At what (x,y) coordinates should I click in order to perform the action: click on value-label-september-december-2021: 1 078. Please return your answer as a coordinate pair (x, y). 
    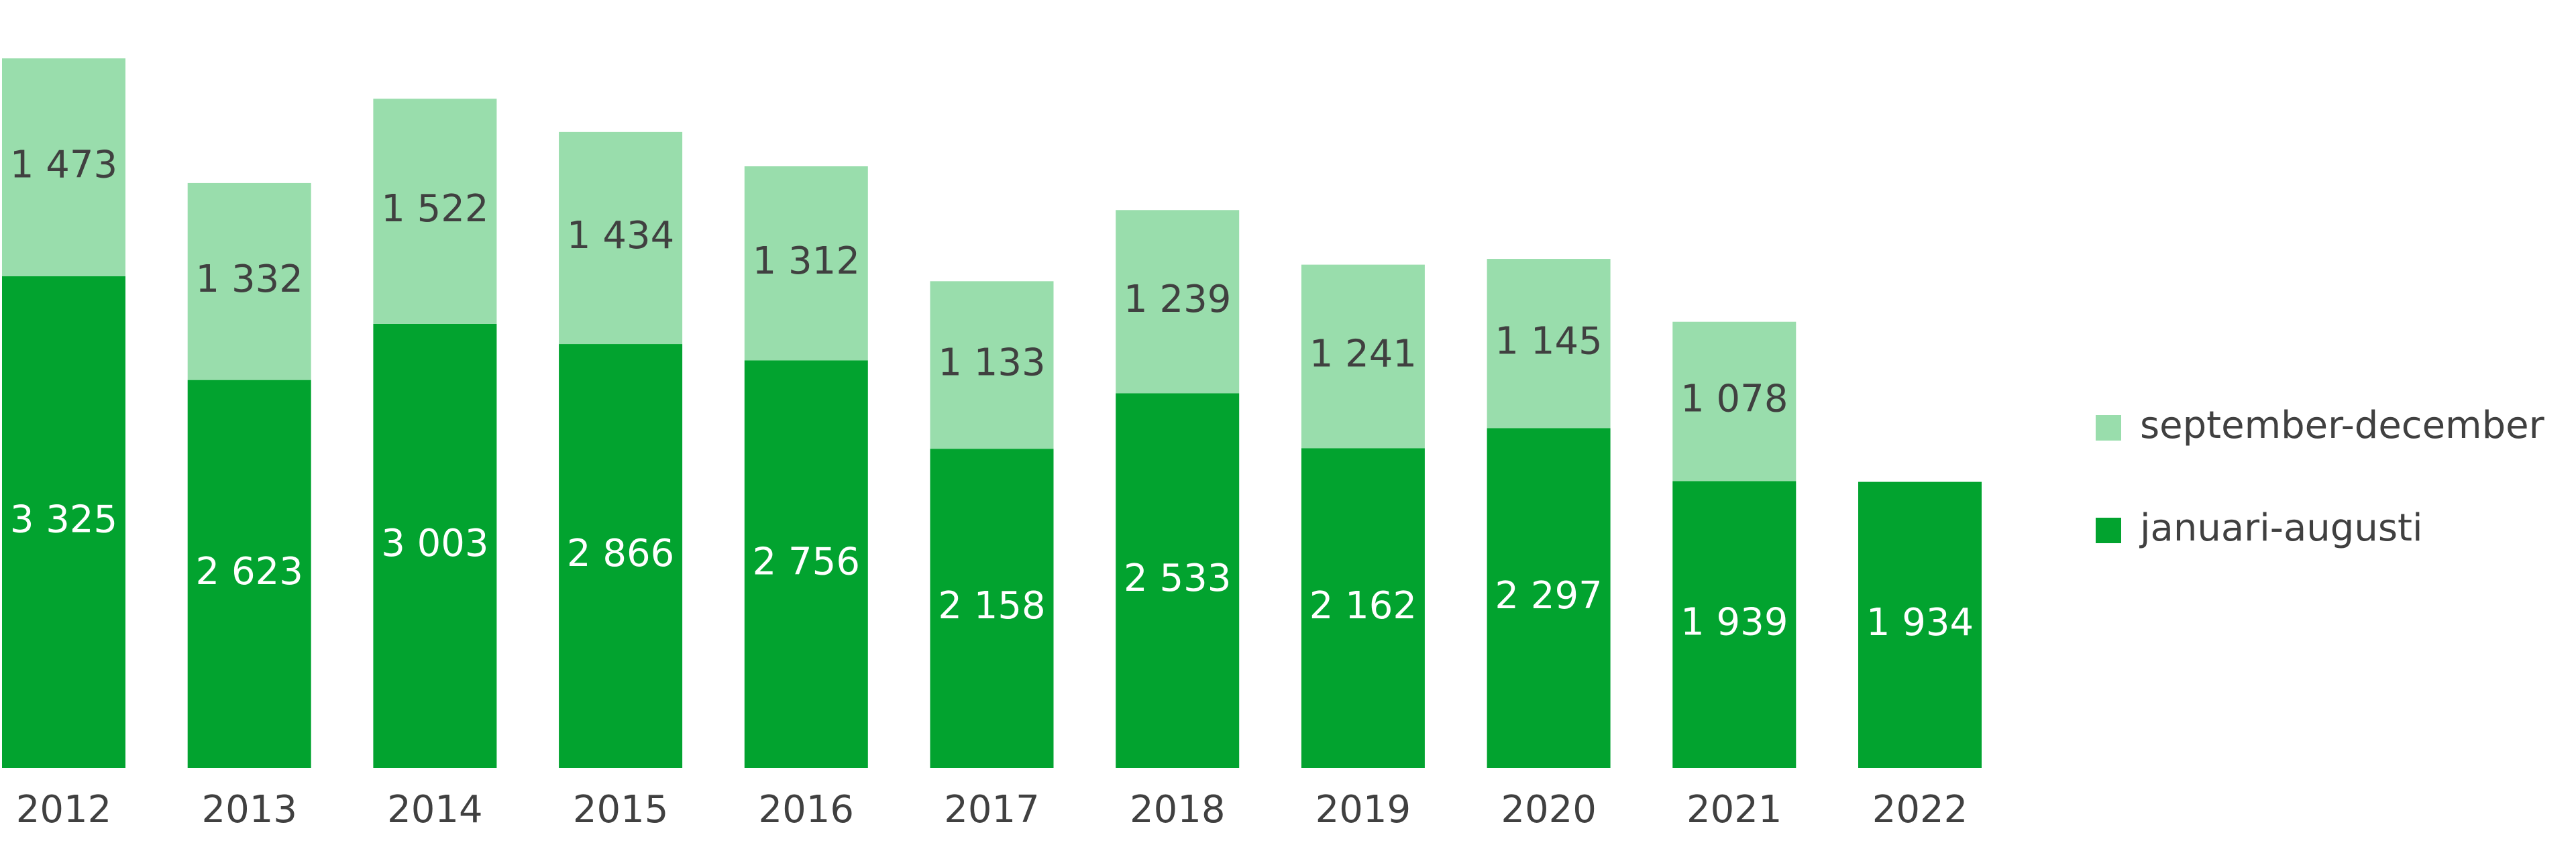
    Looking at the image, I should click on (1734, 399).